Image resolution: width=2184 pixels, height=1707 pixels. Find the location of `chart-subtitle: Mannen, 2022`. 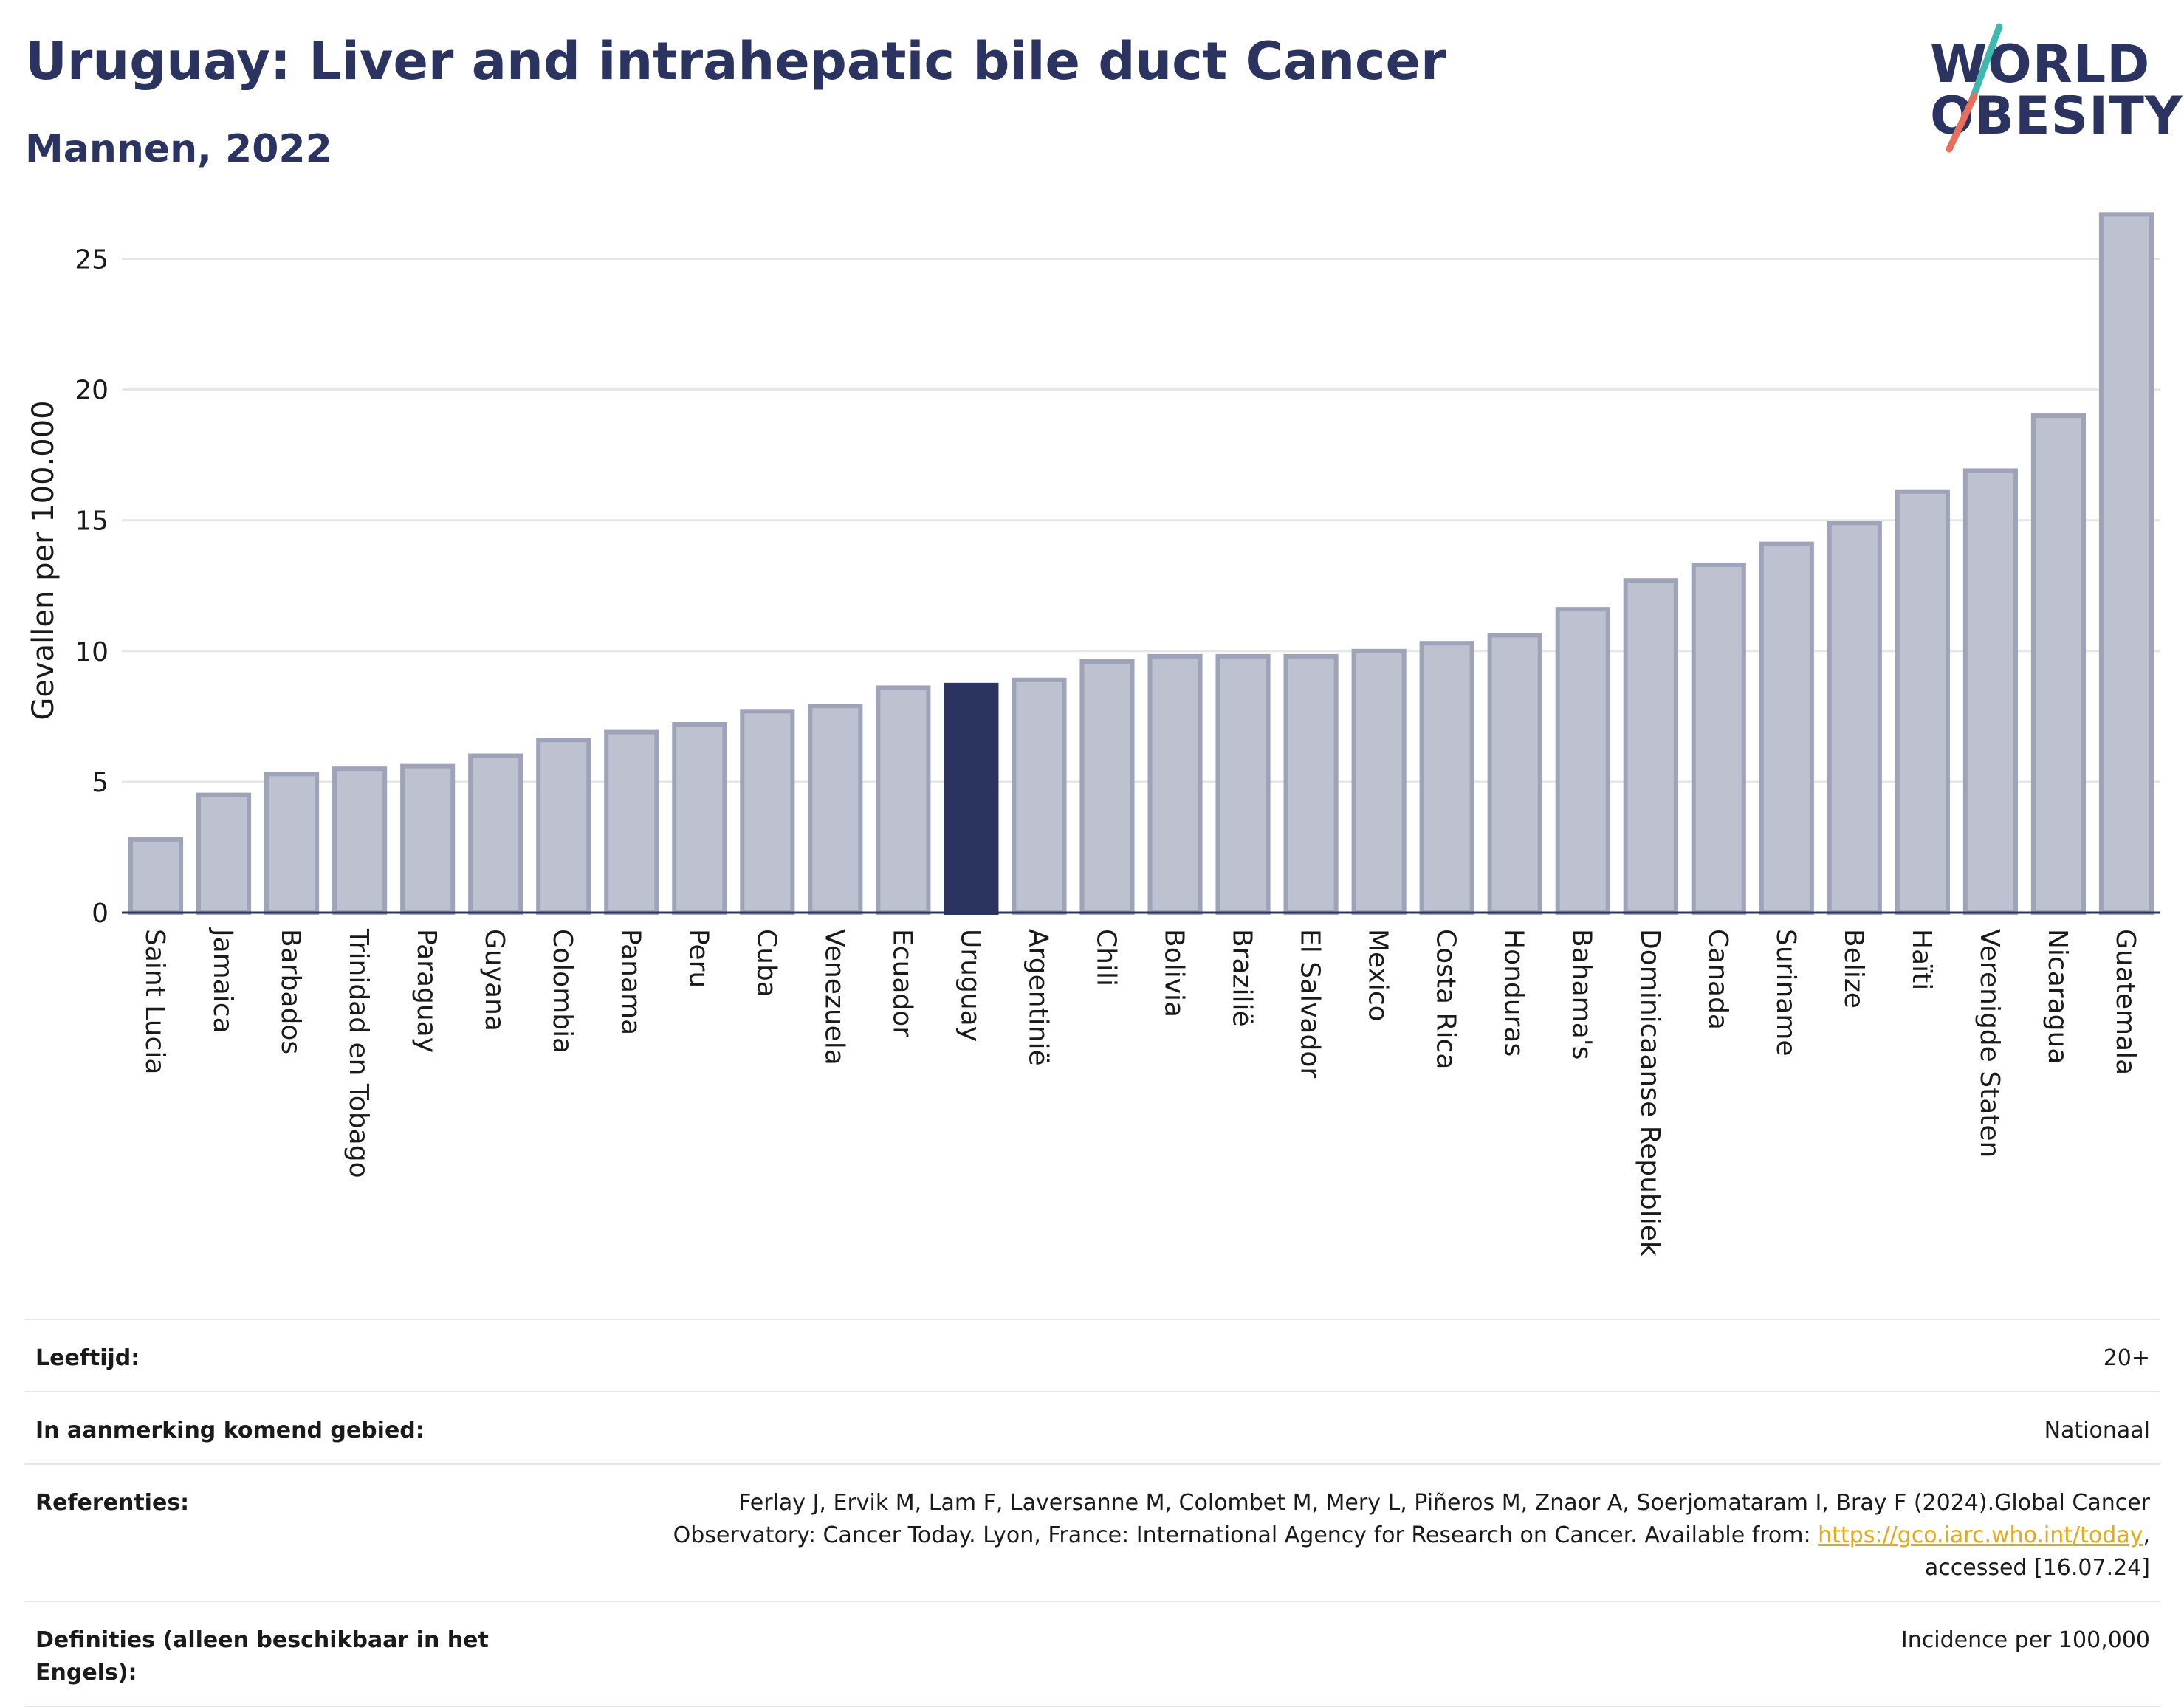

chart-subtitle: Mannen, 2022 is located at coordinates (178, 149).